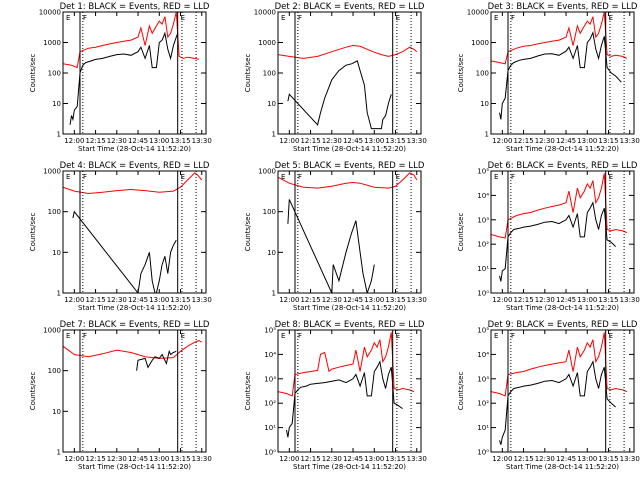 The height and width of the screenshot is (485, 640). What do you see at coordinates (270, 404) in the screenshot?
I see `y-tick-label: 10²` at bounding box center [270, 404].